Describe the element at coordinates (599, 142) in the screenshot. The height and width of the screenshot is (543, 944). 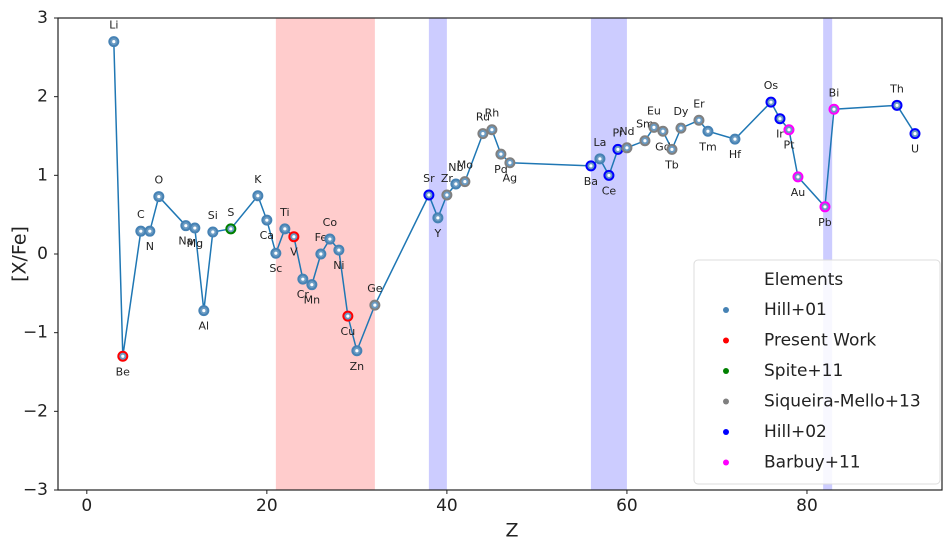
I see `element-label: La` at that location.